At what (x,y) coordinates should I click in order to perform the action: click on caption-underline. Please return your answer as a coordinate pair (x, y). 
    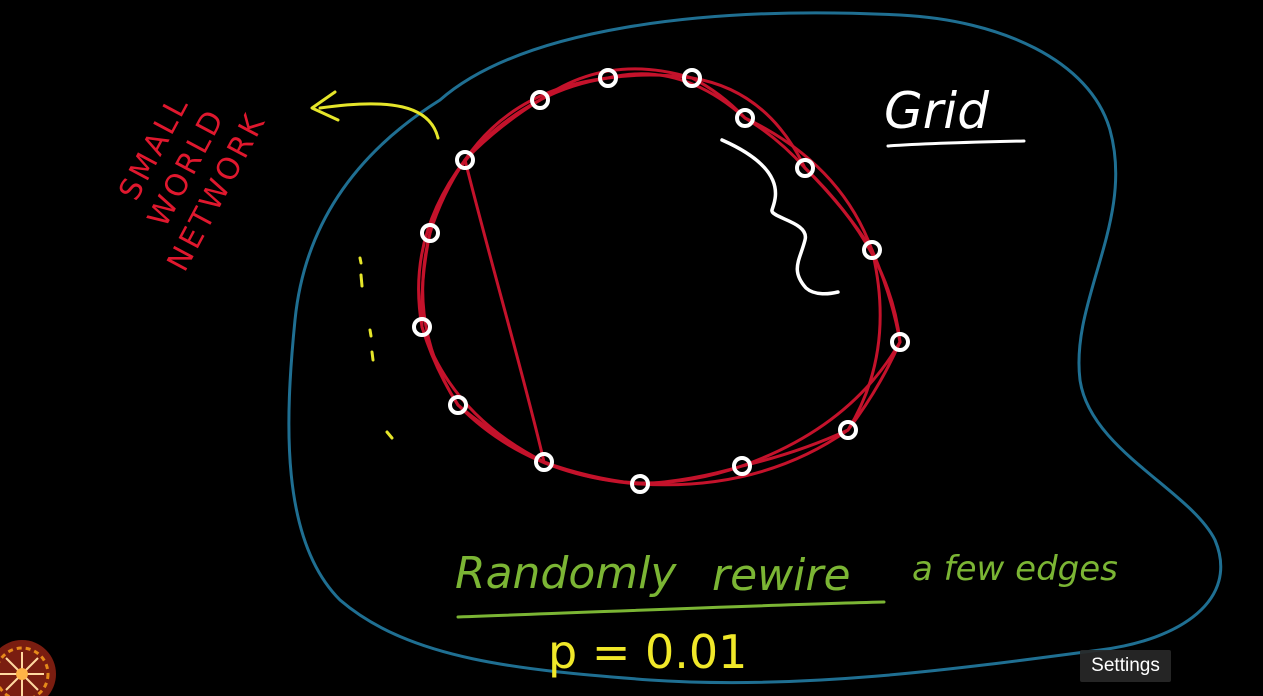
    Looking at the image, I should click on (671, 609).